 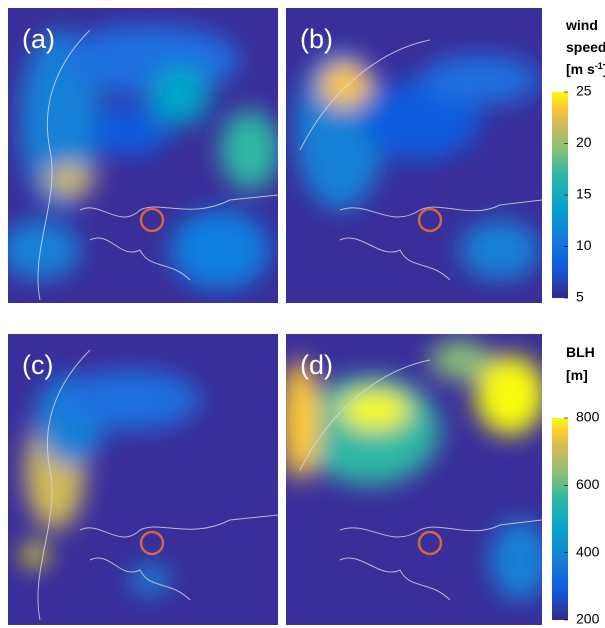 I want to click on colorbar-title: wind, so click(x=581, y=25).